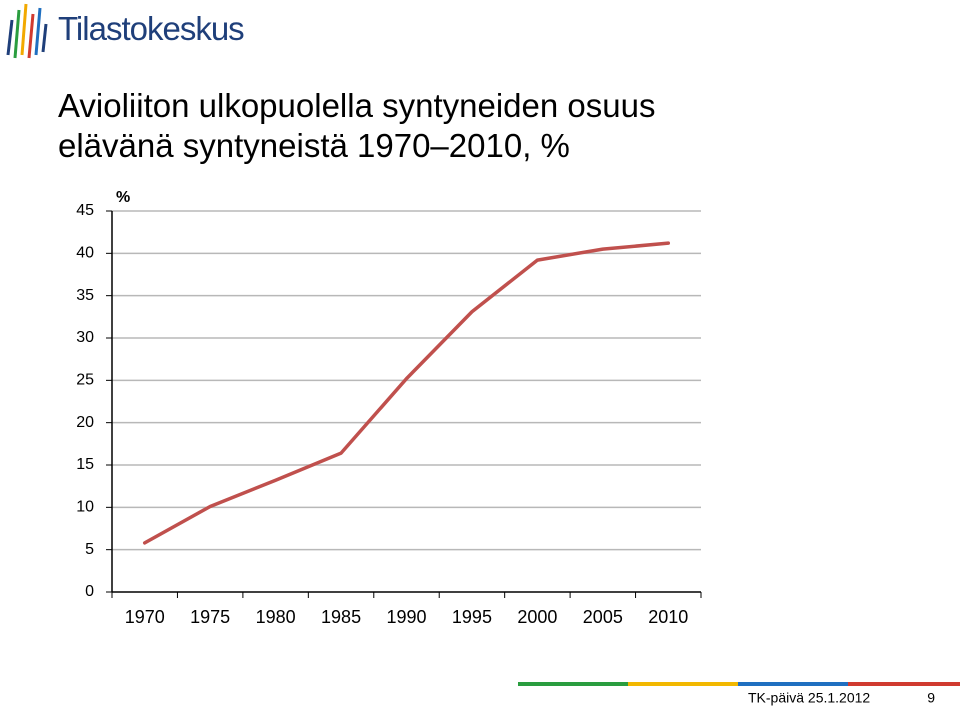 Image resolution: width=960 pixels, height=708 pixels. I want to click on x-tick-label: 1975, so click(210, 617).